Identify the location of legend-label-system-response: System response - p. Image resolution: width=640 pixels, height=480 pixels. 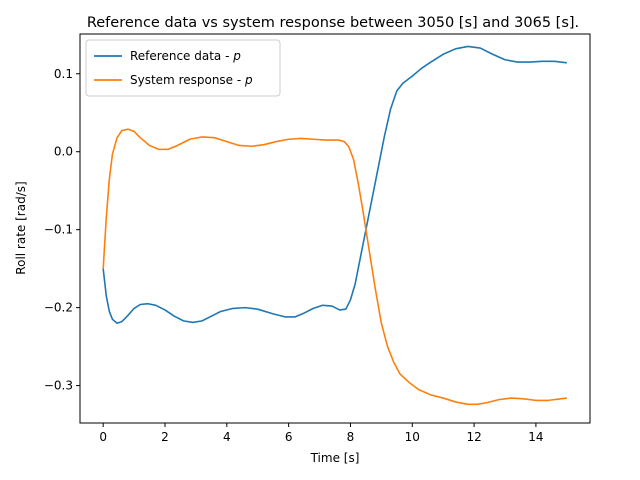
(191, 80).